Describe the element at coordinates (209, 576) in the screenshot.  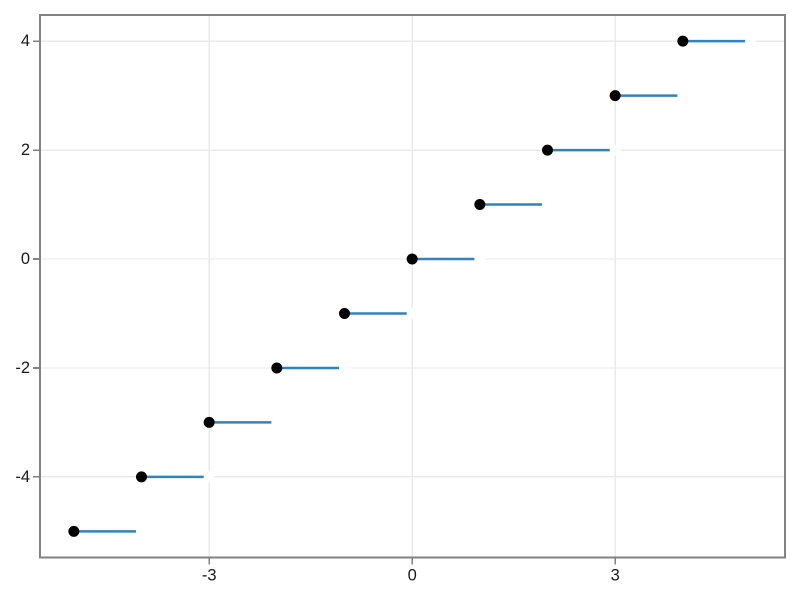
I see `x-tick-label: -3` at that location.